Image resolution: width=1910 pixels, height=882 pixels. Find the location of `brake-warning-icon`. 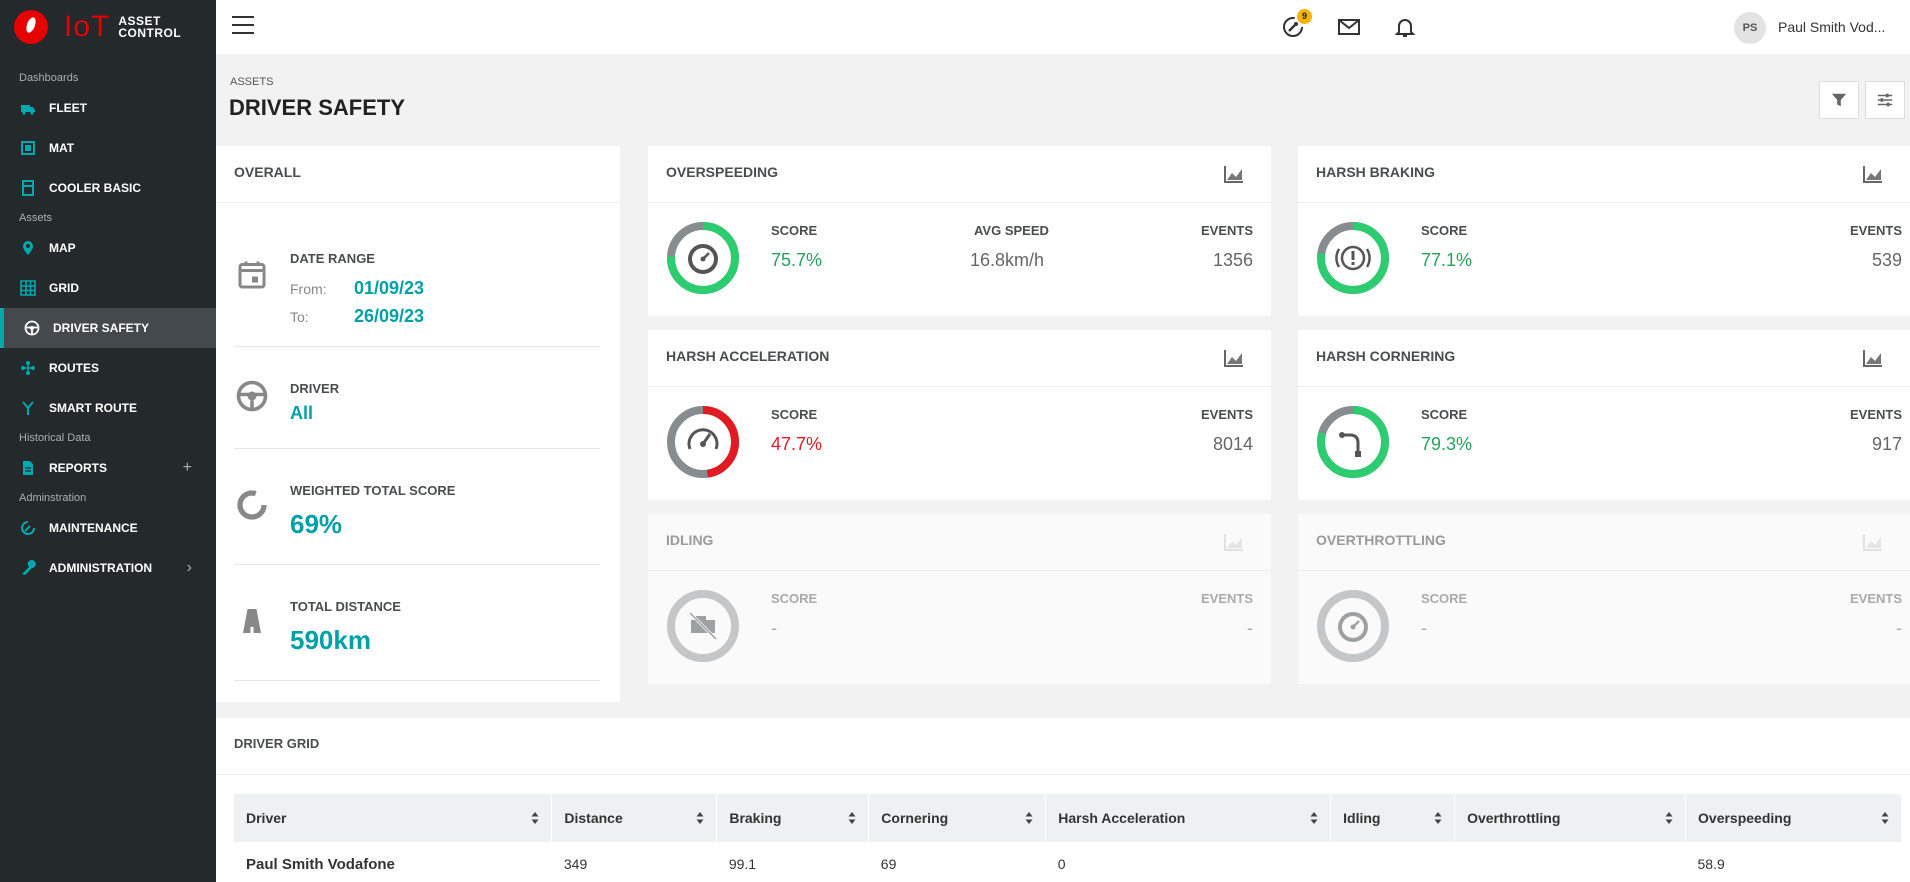

brake-warning-icon is located at coordinates (1353, 258).